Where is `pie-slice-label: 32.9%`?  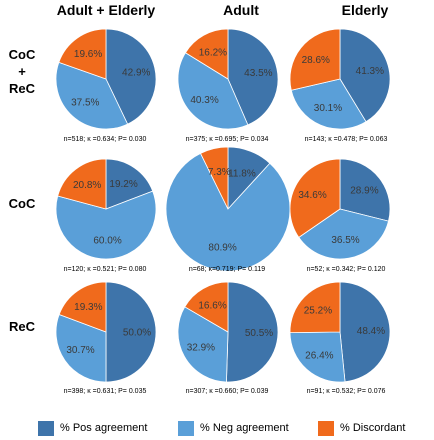
pie-slice-label: 32.9% is located at coordinates (201, 348).